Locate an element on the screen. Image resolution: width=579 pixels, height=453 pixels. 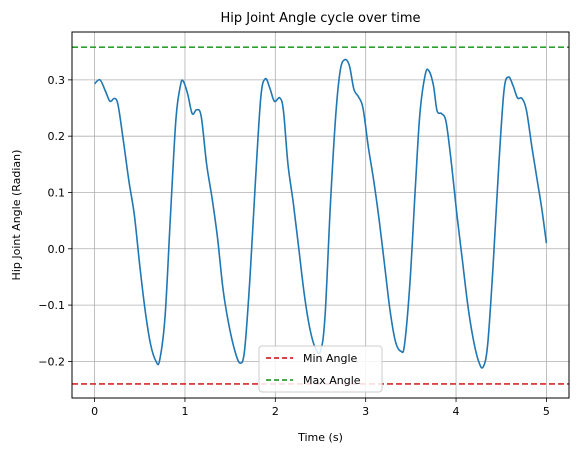
x-tick-label: 4 is located at coordinates (456, 411).